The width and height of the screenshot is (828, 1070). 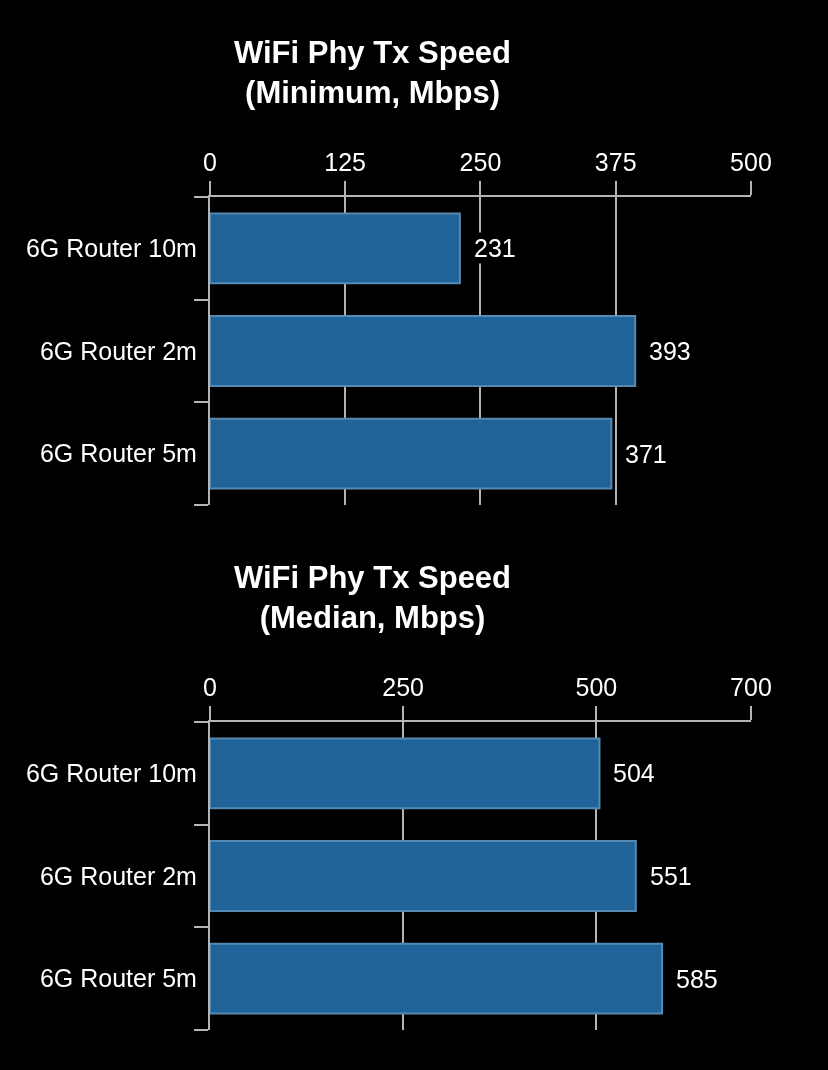 What do you see at coordinates (495, 248) in the screenshot?
I see `data-label: 231` at bounding box center [495, 248].